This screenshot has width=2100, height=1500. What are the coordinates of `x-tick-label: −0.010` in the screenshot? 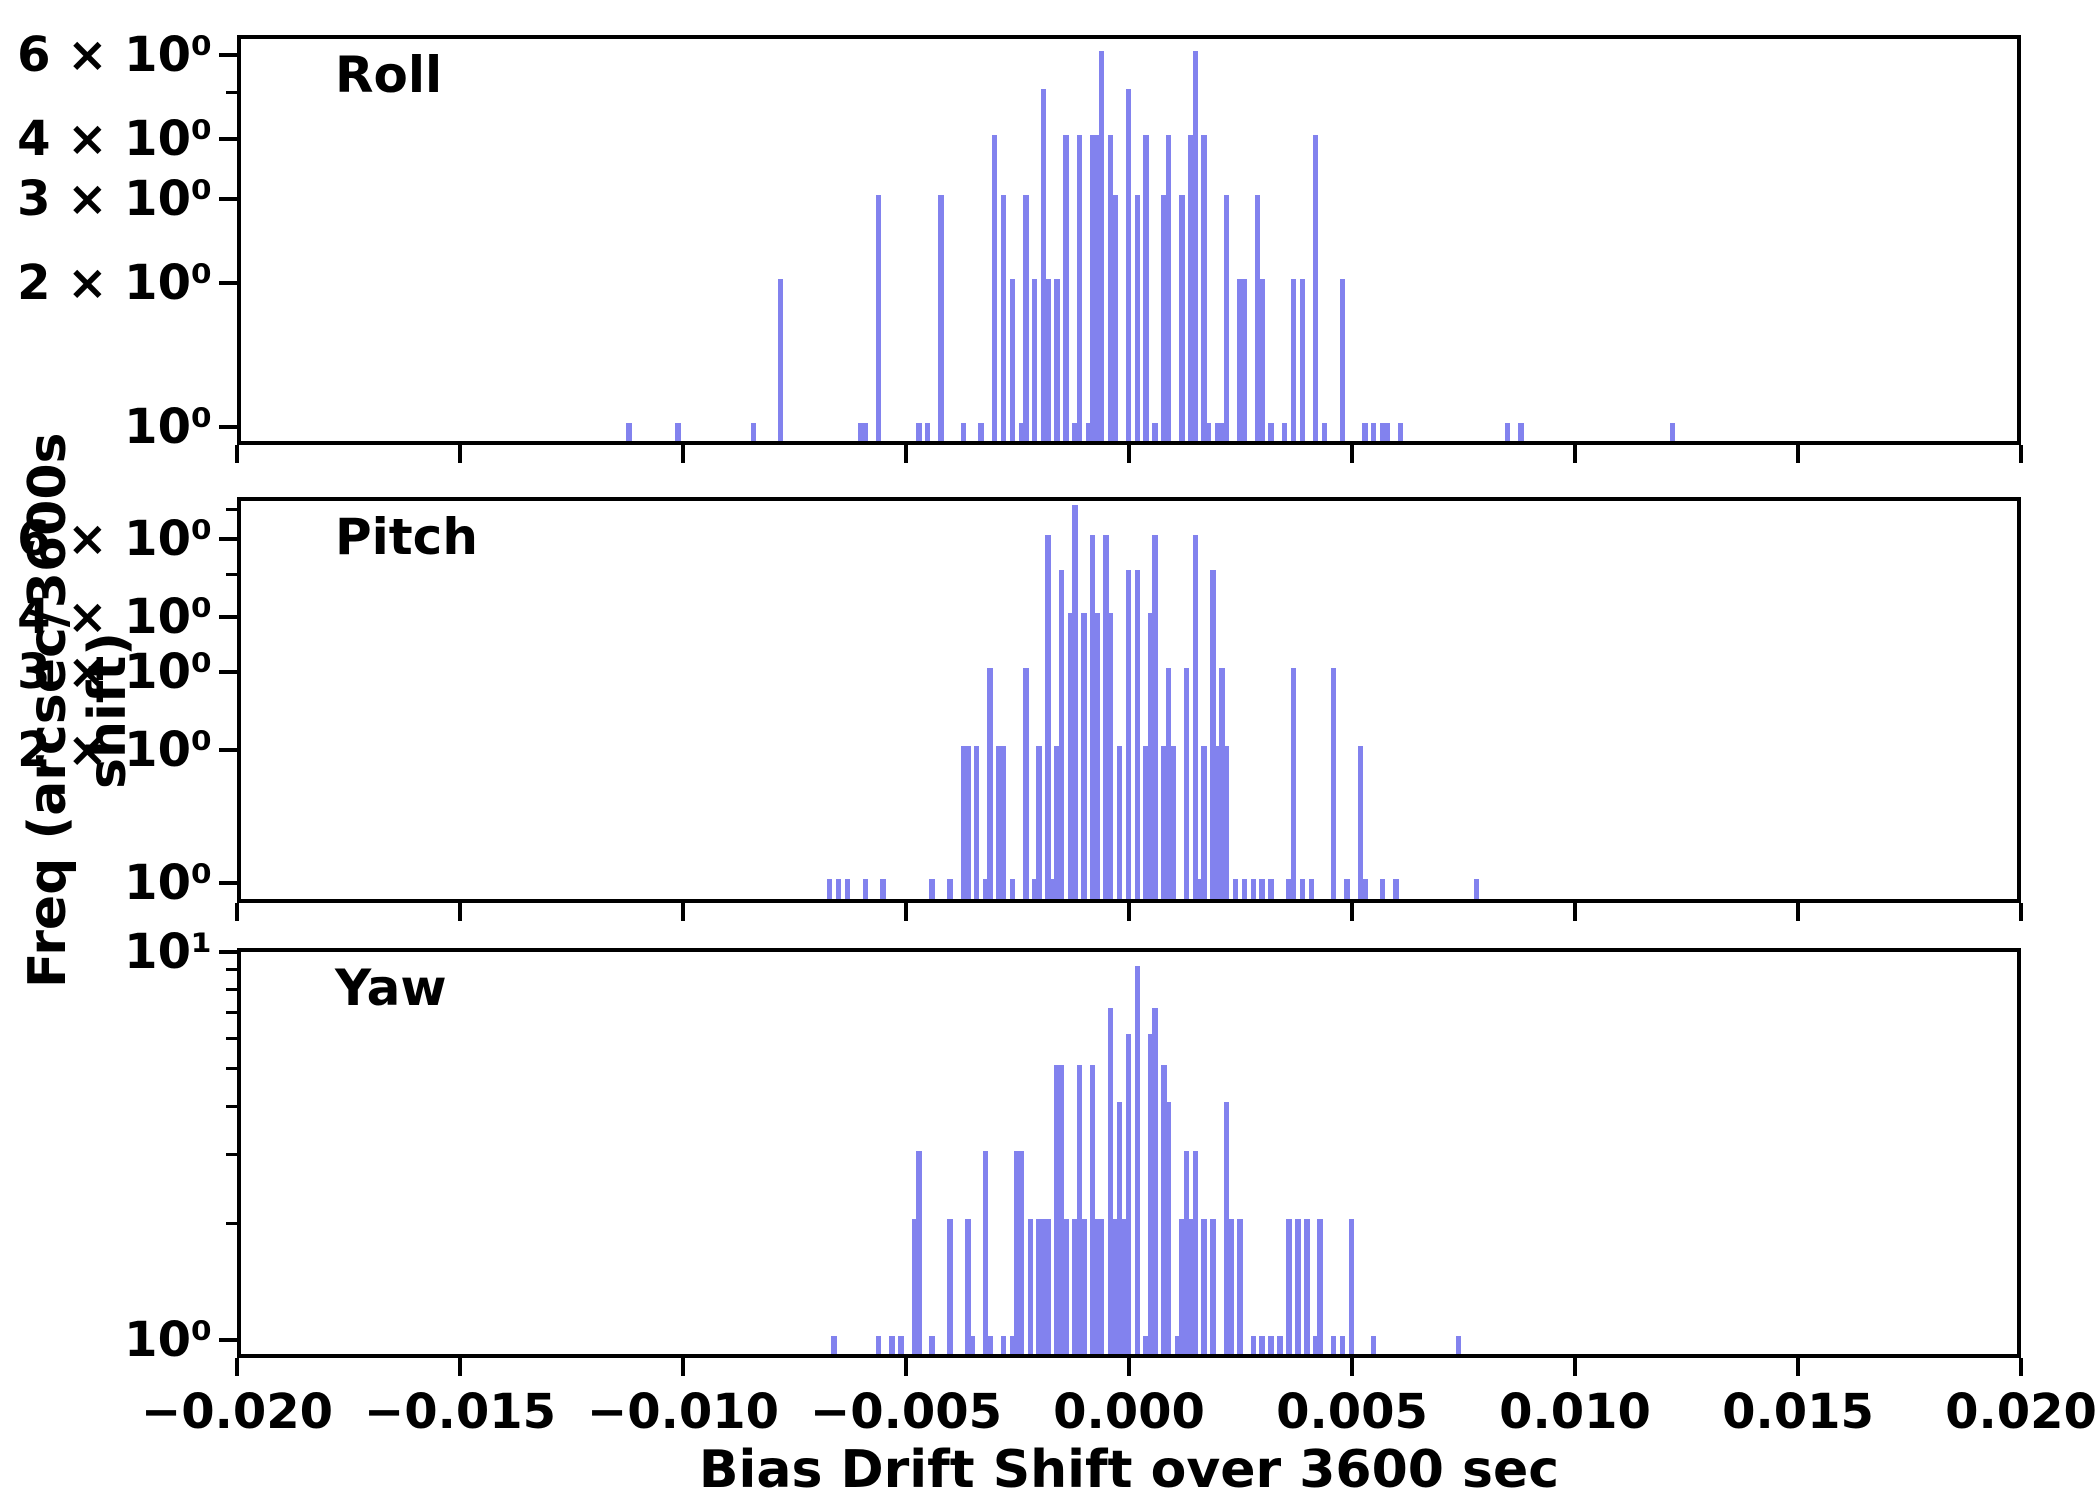 It's located at (683, 1412).